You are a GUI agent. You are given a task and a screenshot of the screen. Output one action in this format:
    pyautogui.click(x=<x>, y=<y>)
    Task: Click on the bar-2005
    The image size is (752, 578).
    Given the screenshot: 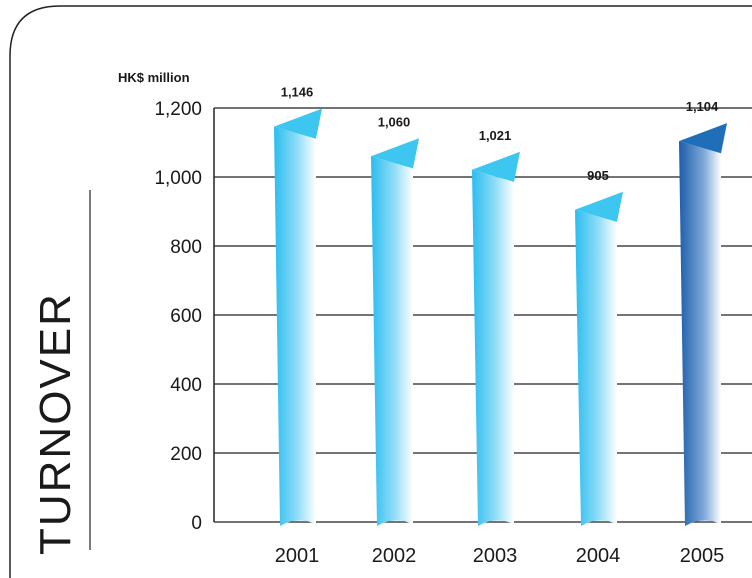 What is the action you would take?
    pyautogui.click(x=703, y=324)
    